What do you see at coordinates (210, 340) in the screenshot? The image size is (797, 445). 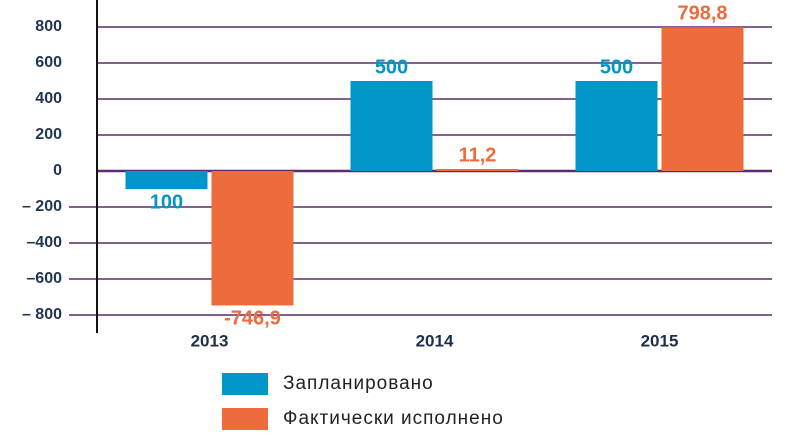 I see `x-tick-label: 2013` at bounding box center [210, 340].